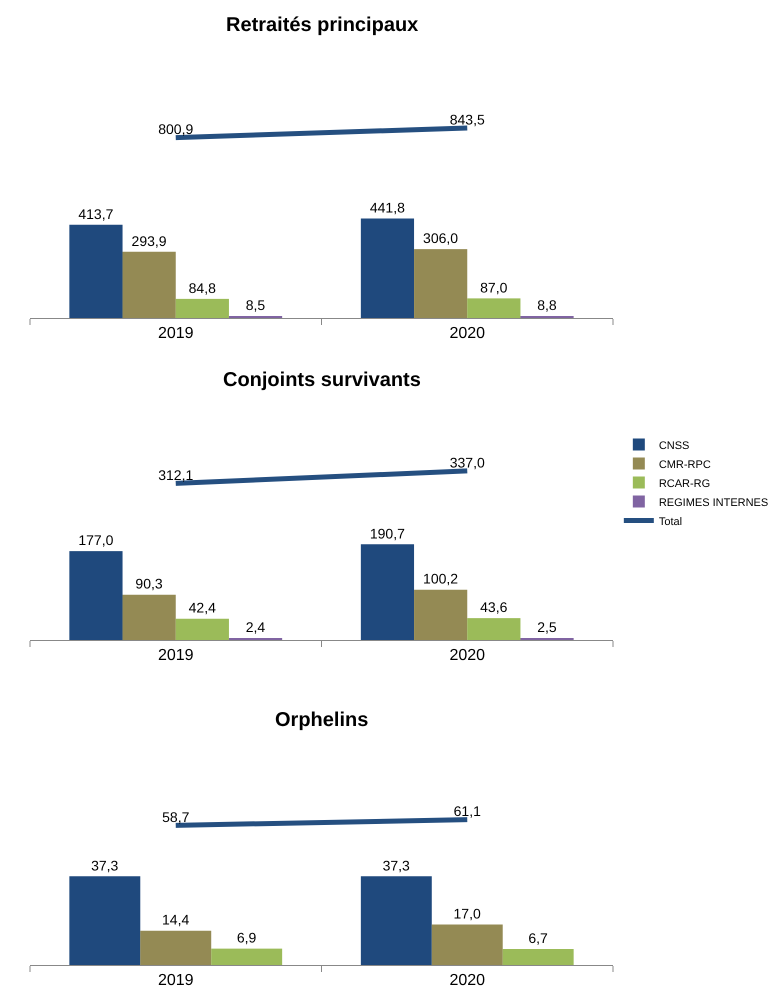 The width and height of the screenshot is (774, 993). Describe the element at coordinates (388, 207) in the screenshot. I see `data-label: 441,8` at that location.